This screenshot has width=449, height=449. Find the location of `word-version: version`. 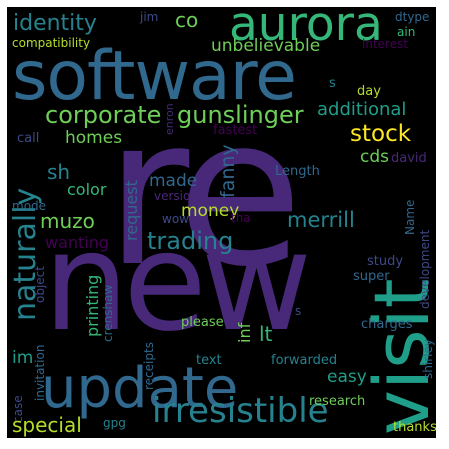

word-version: version is located at coordinates (176, 196).